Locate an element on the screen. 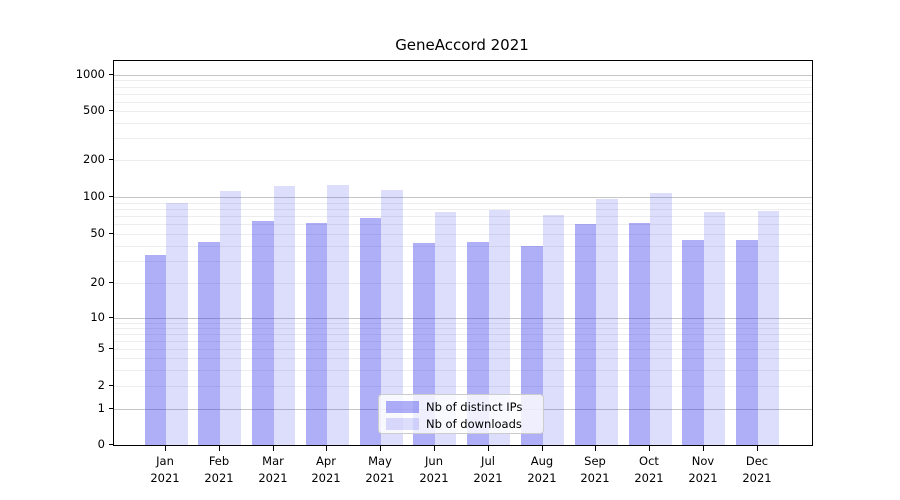 This screenshot has width=900, height=500. bar-nb-of-downloads-sep is located at coordinates (607, 322).